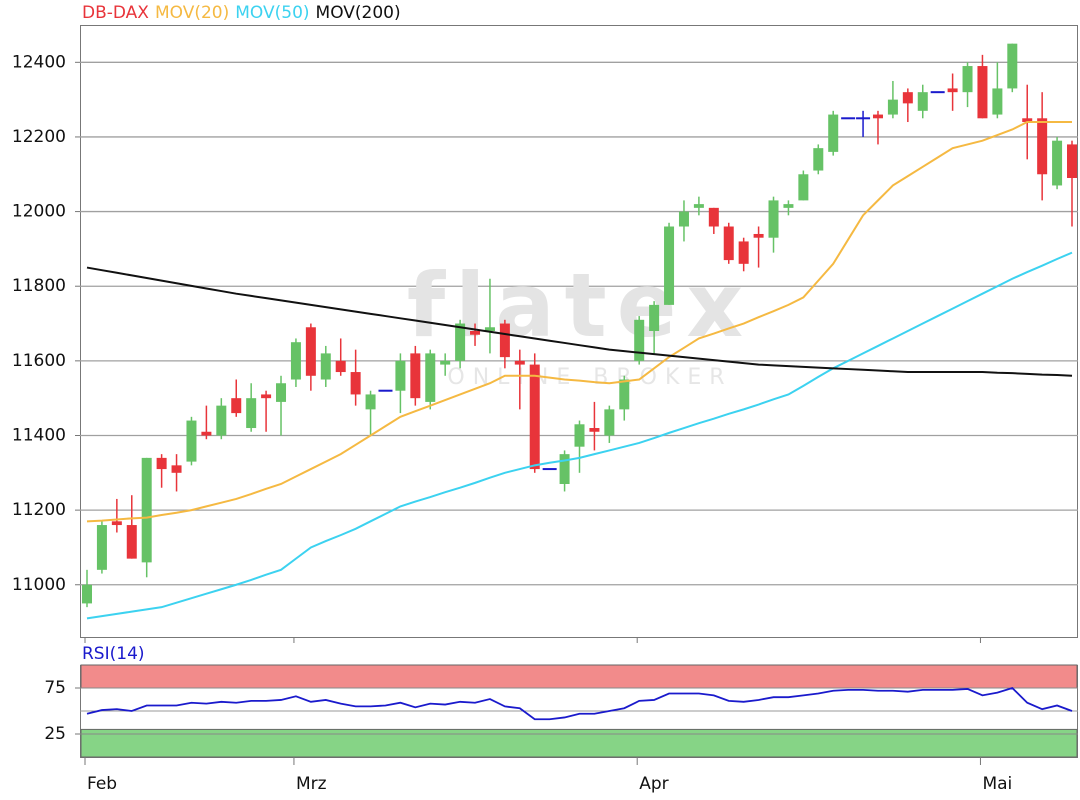 The height and width of the screenshot is (800, 1080). I want to click on y-tick-label: 11400, so click(39, 435).